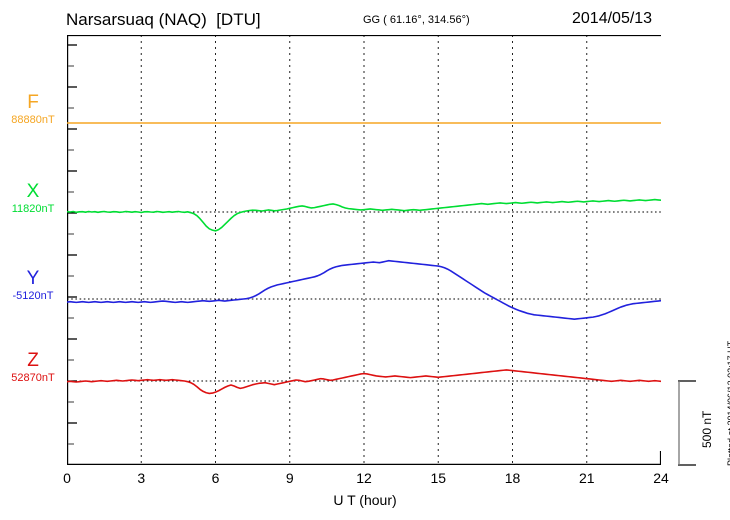  I want to click on x-tick-label-6: 6, so click(215, 478).